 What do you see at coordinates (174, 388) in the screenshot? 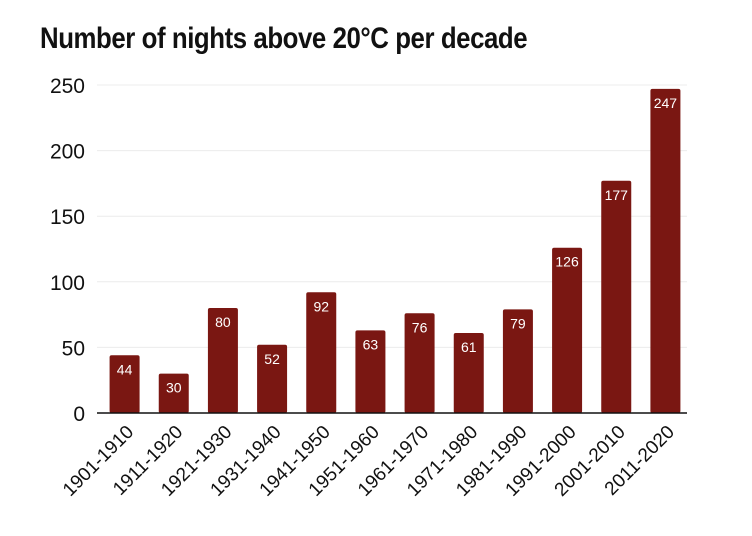
I see `bar-value-label: 30` at bounding box center [174, 388].